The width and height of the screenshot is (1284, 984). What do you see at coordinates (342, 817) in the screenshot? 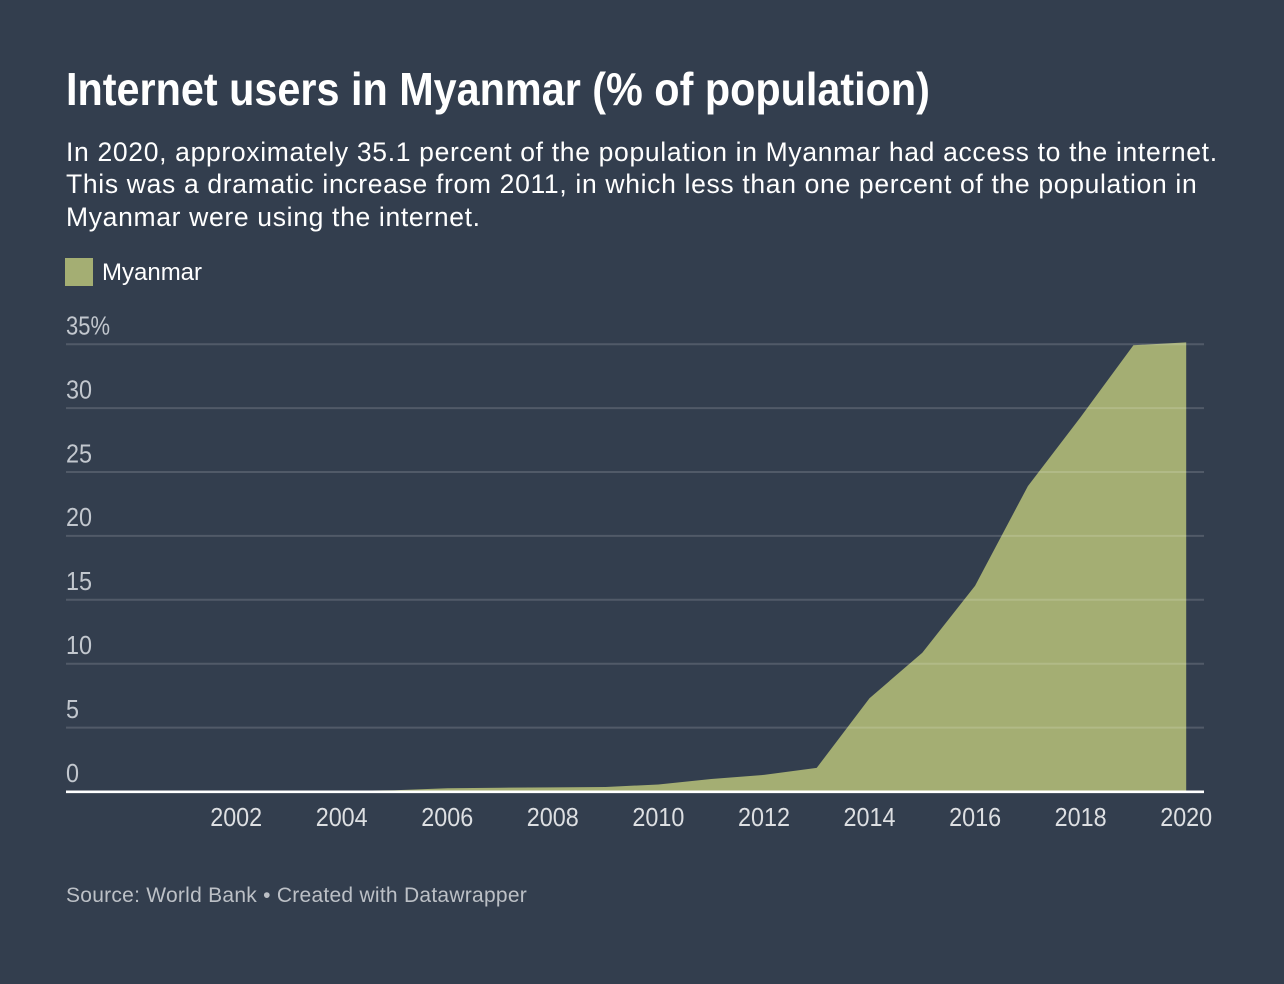
I see `svg-text: 2004` at bounding box center [342, 817].